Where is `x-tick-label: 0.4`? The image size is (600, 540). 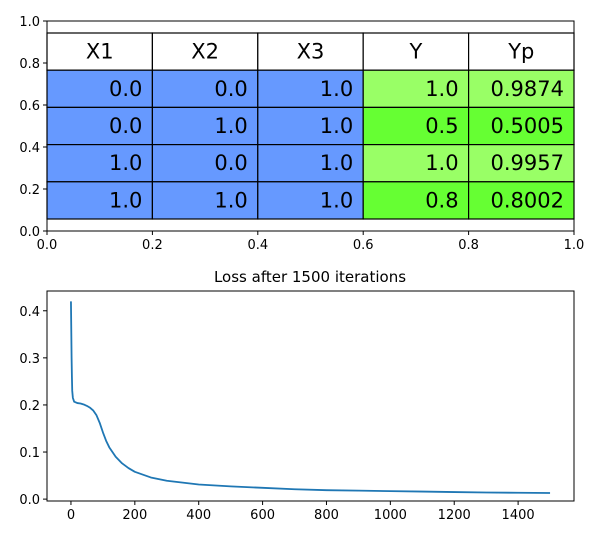 x-tick-label: 0.4 is located at coordinates (257, 245).